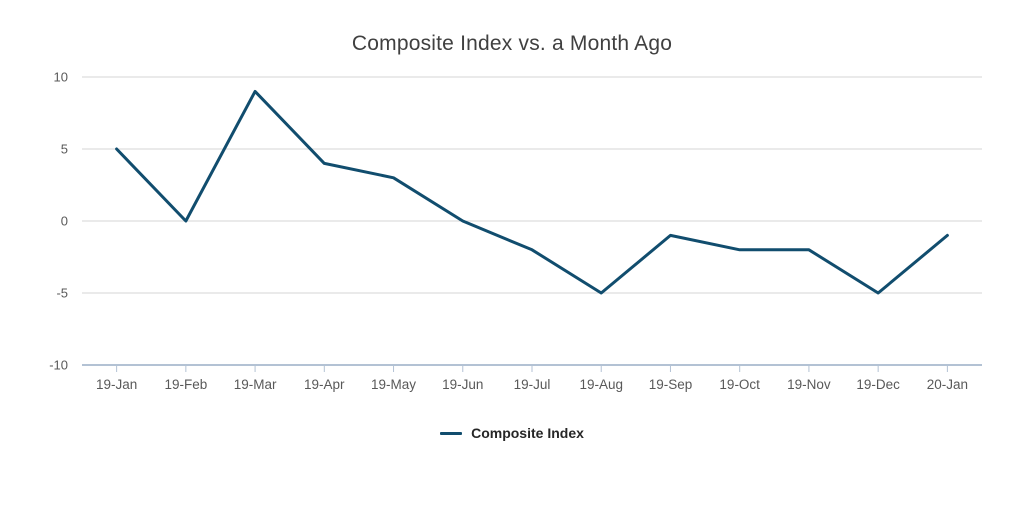  I want to click on legend: Composite Index, so click(512, 433).